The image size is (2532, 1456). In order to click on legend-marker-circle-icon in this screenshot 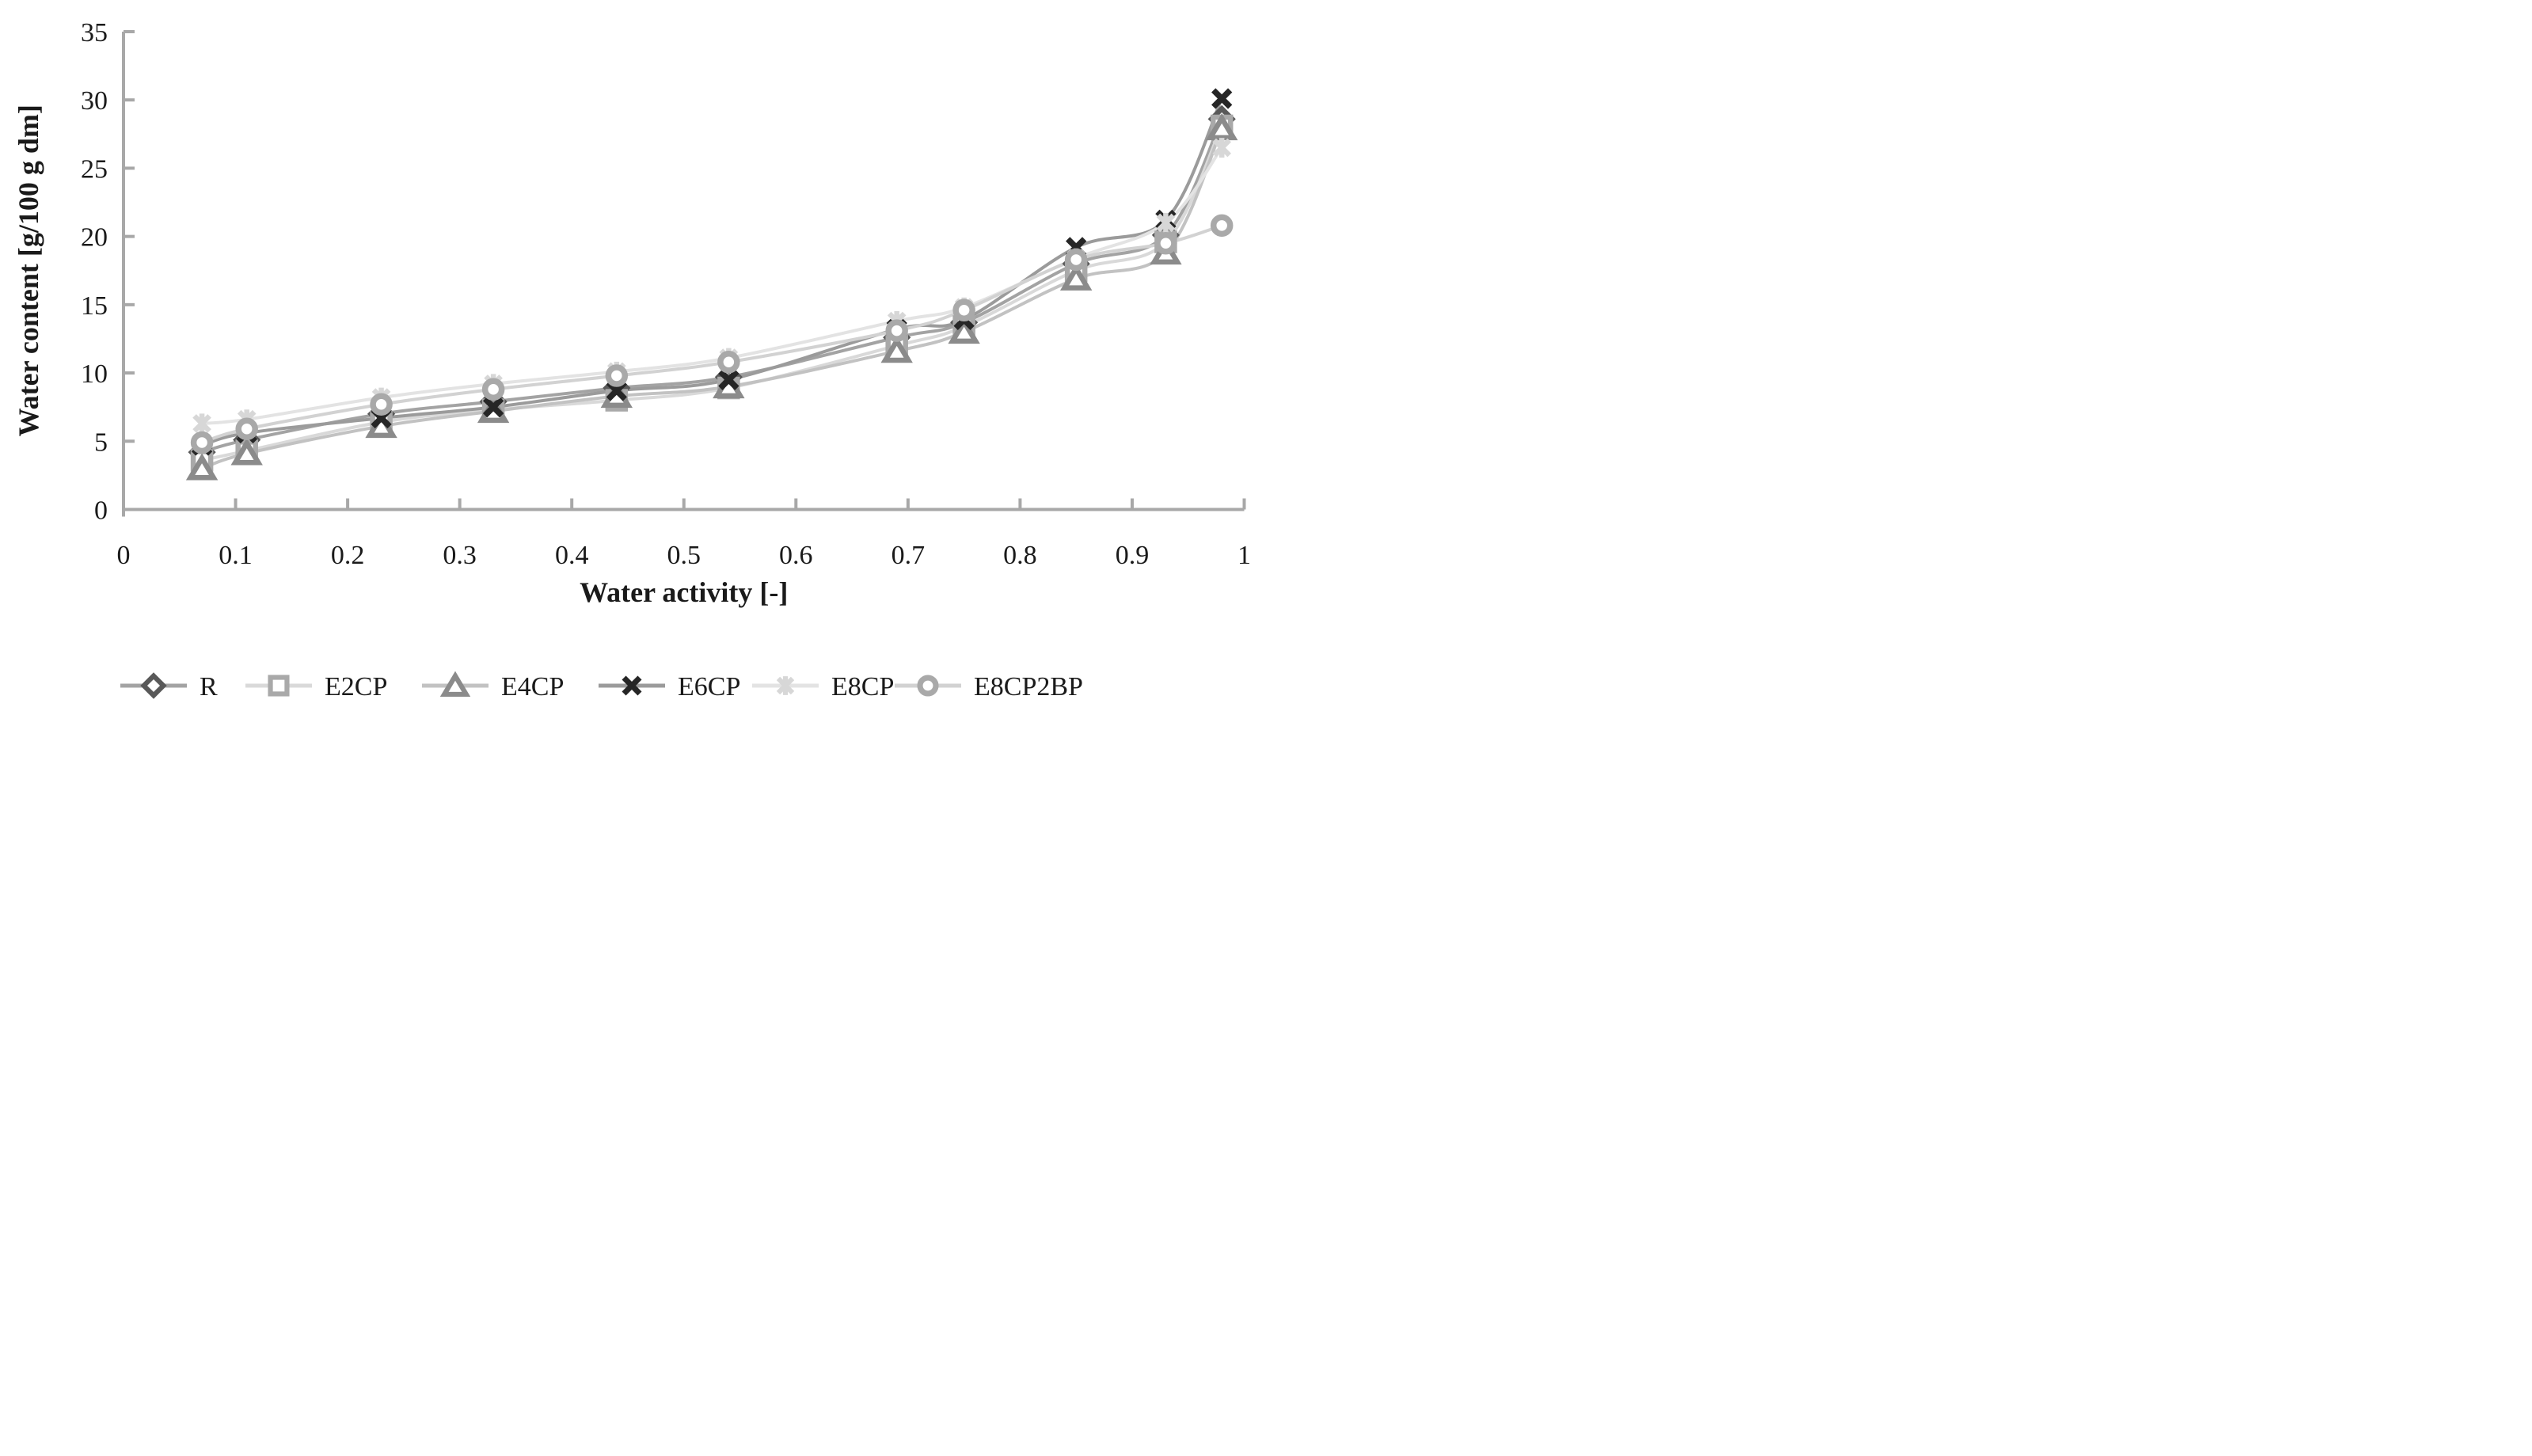, I will do `click(928, 686)`.